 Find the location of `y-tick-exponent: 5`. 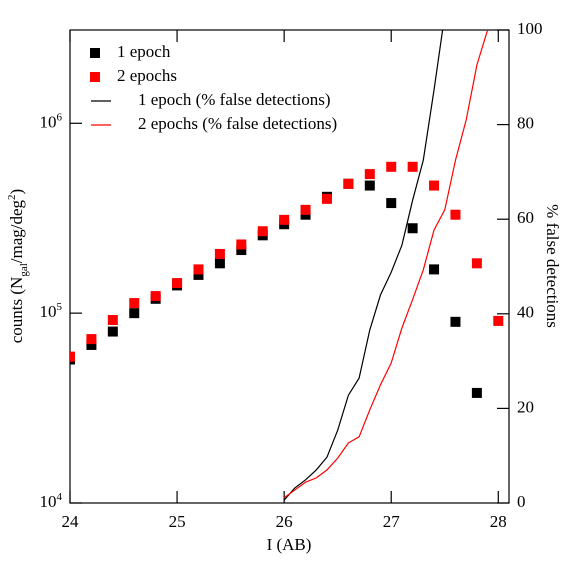

y-tick-exponent: 5 is located at coordinates (60, 307).